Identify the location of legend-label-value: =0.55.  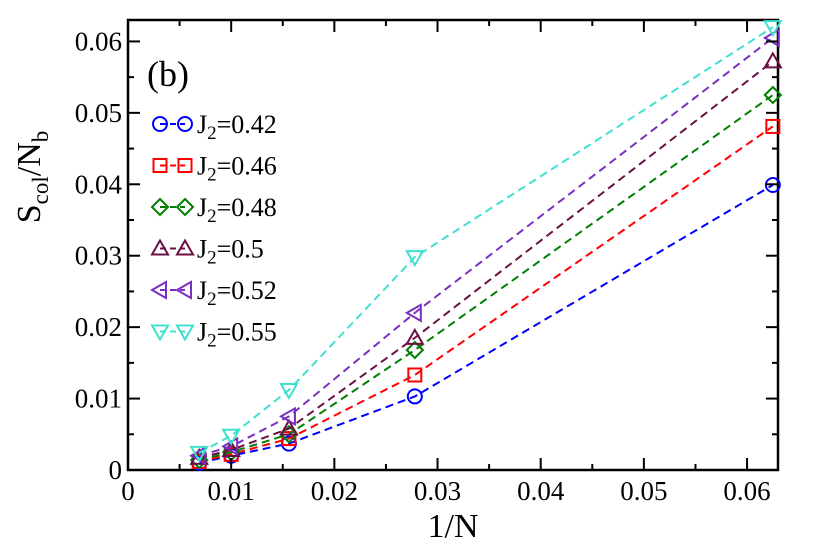
(247, 332).